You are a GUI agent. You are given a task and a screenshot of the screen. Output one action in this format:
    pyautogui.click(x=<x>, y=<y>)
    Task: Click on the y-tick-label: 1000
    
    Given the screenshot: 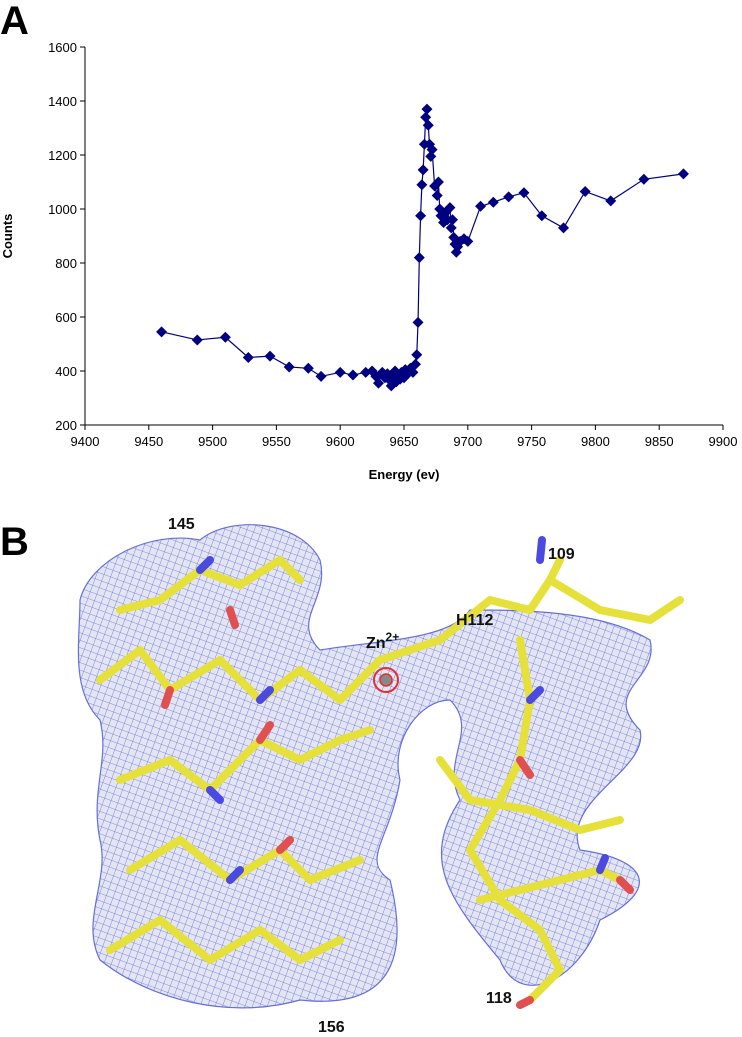 What is the action you would take?
    pyautogui.click(x=62, y=209)
    